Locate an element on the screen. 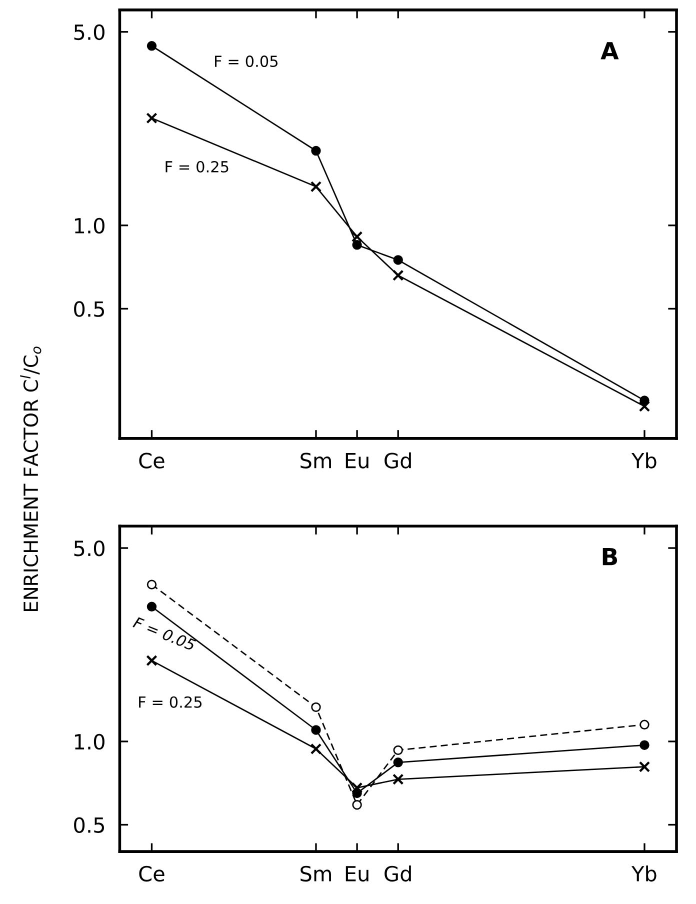 The image size is (696, 904). series-label: F = 0.05 is located at coordinates (246, 62).